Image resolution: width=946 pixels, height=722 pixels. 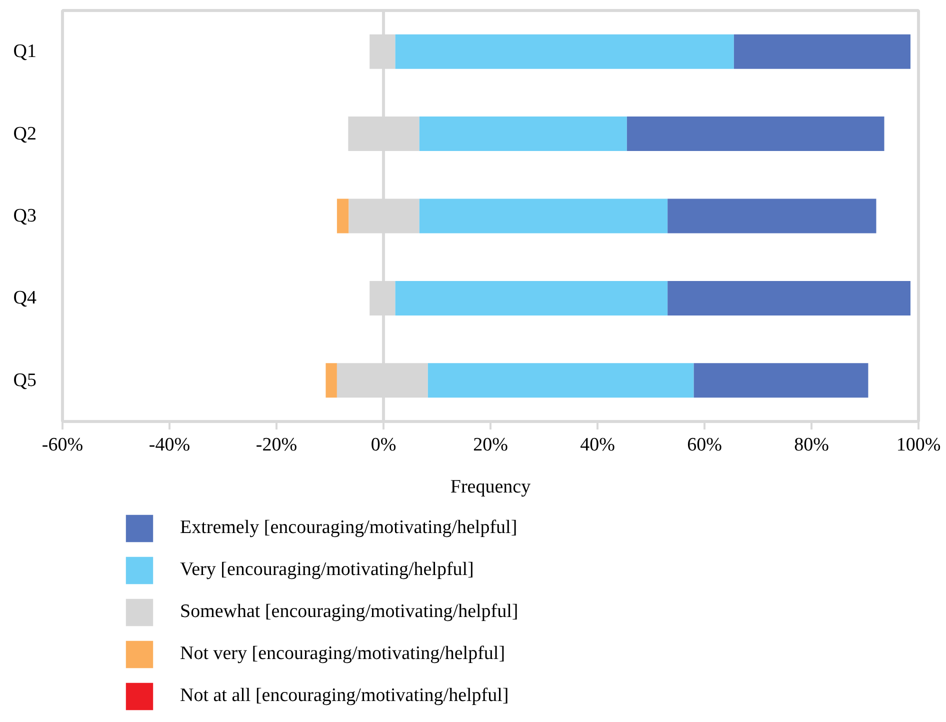 What do you see at coordinates (25, 133) in the screenshot?
I see `y-tick-label: Q2` at bounding box center [25, 133].